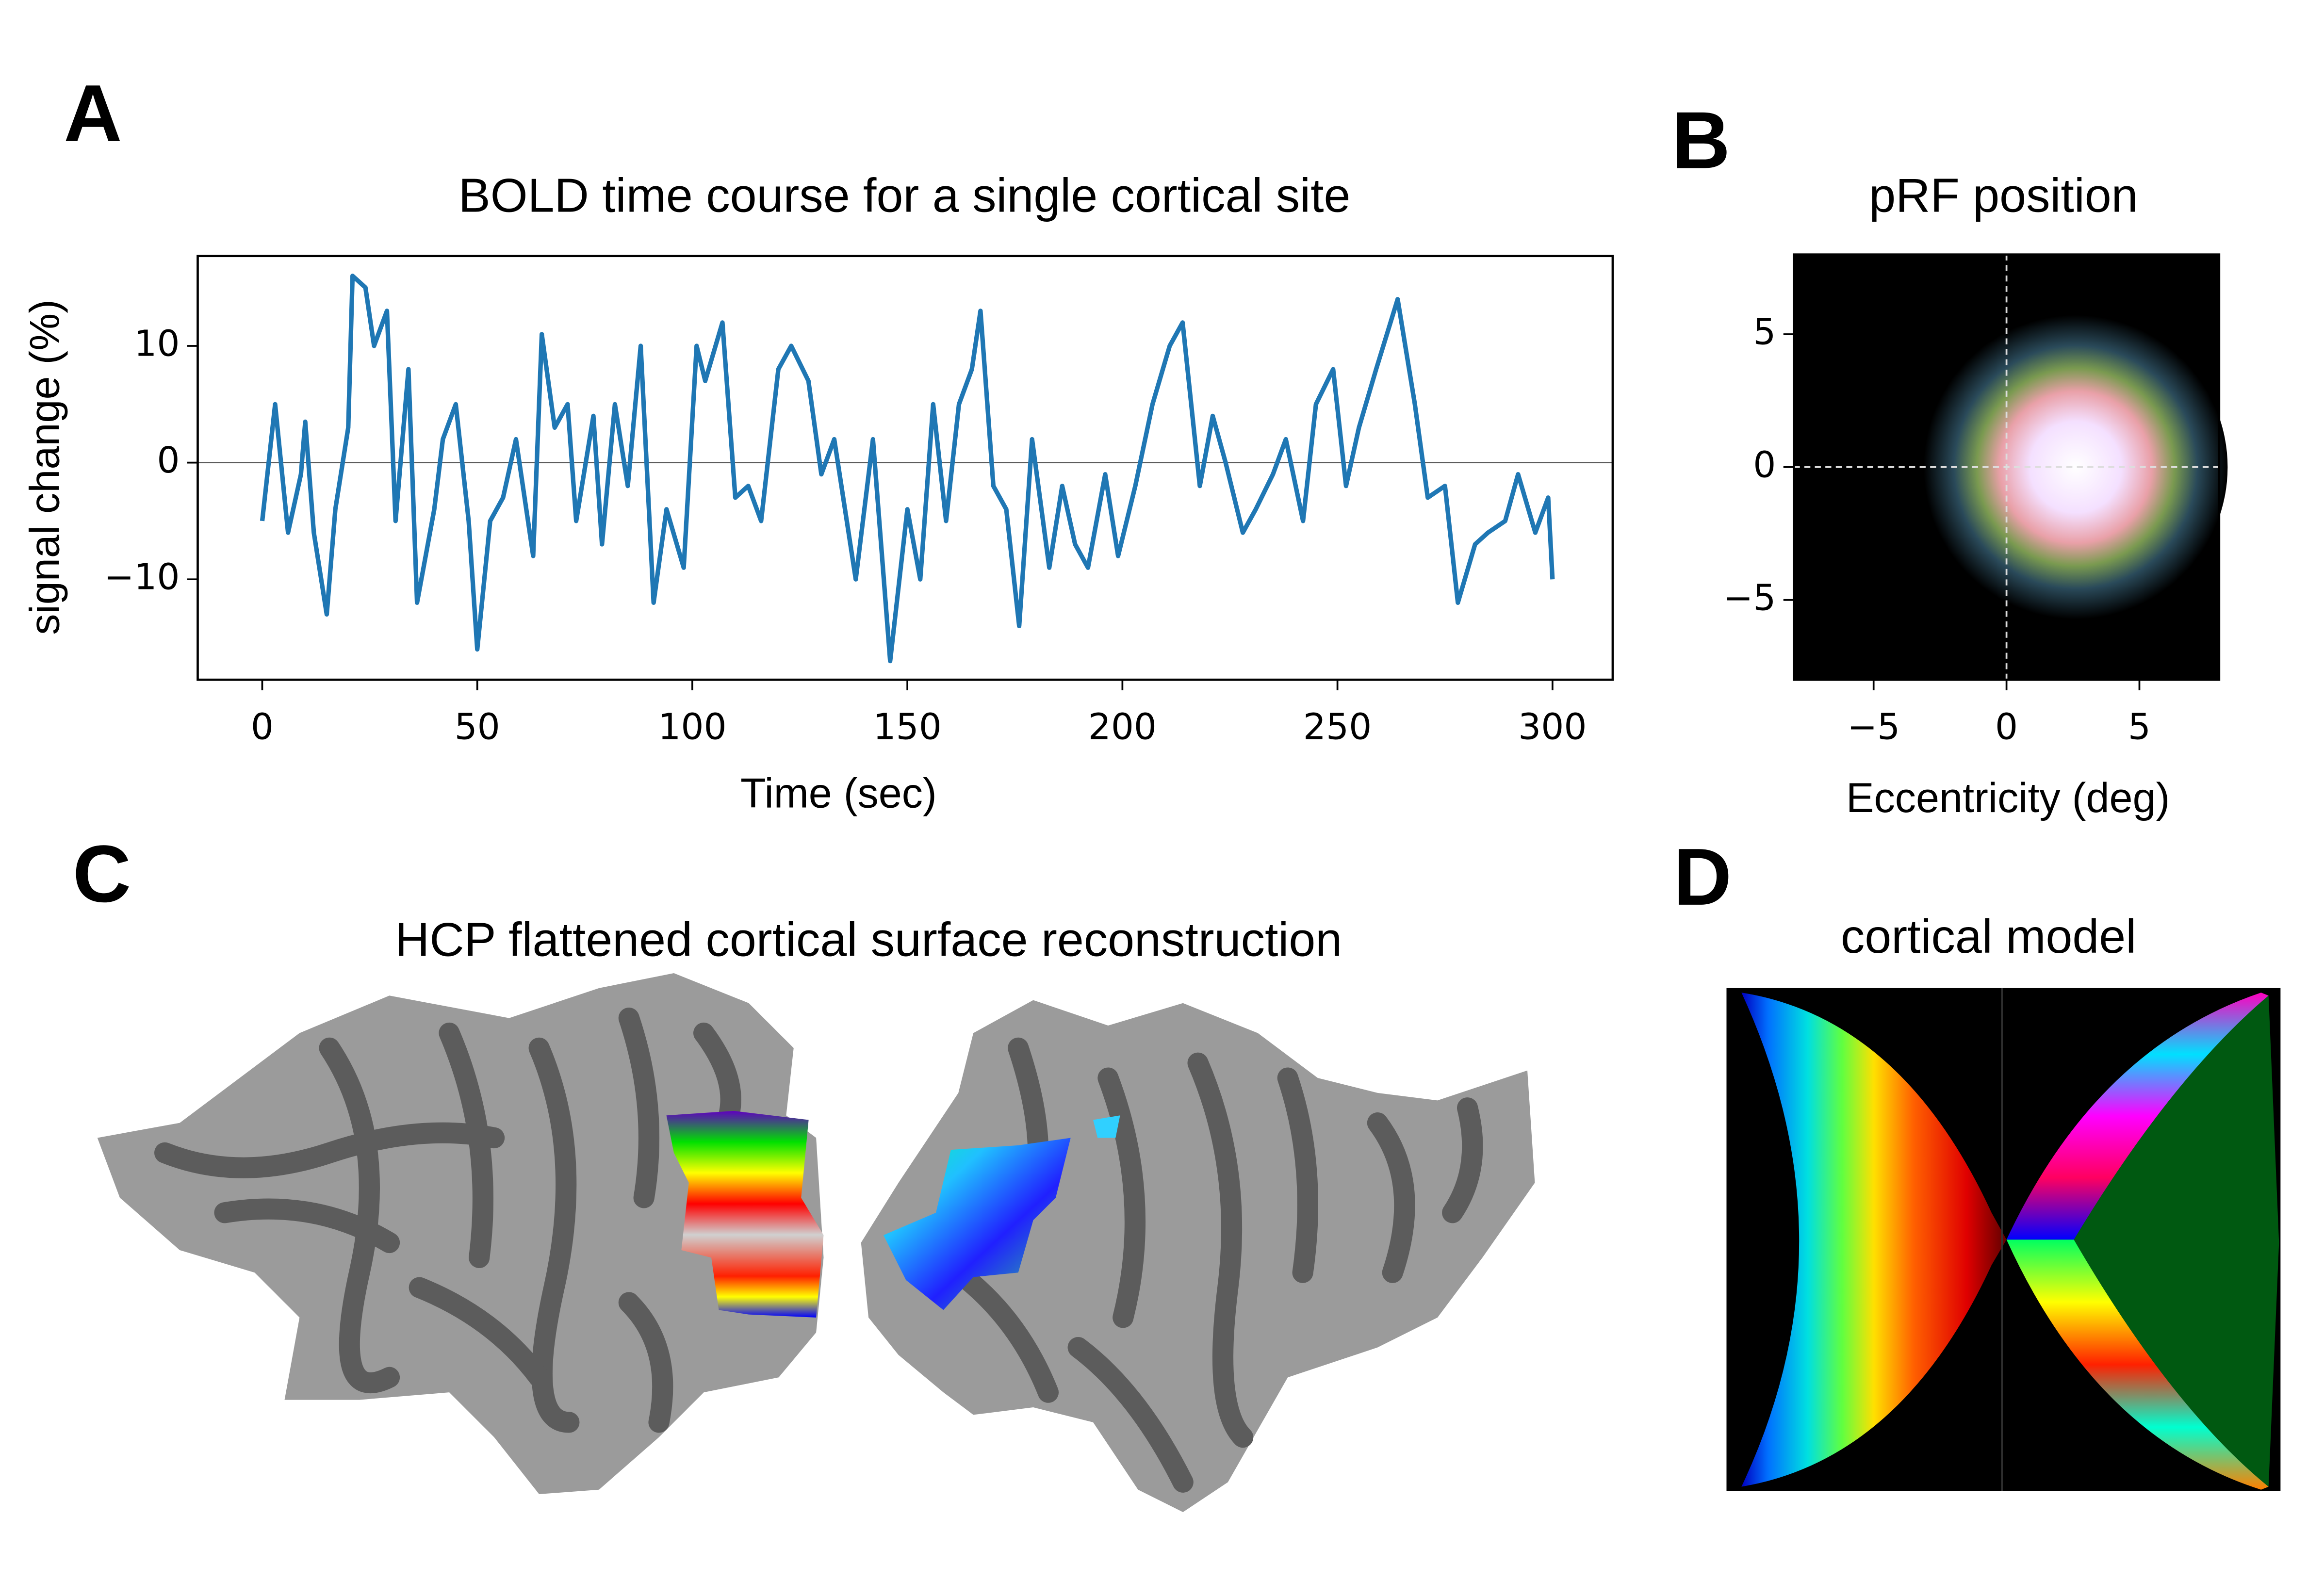 This screenshot has width=2324, height=1581. Describe the element at coordinates (2004, 1240) in the screenshot. I see `cortical-model` at that location.